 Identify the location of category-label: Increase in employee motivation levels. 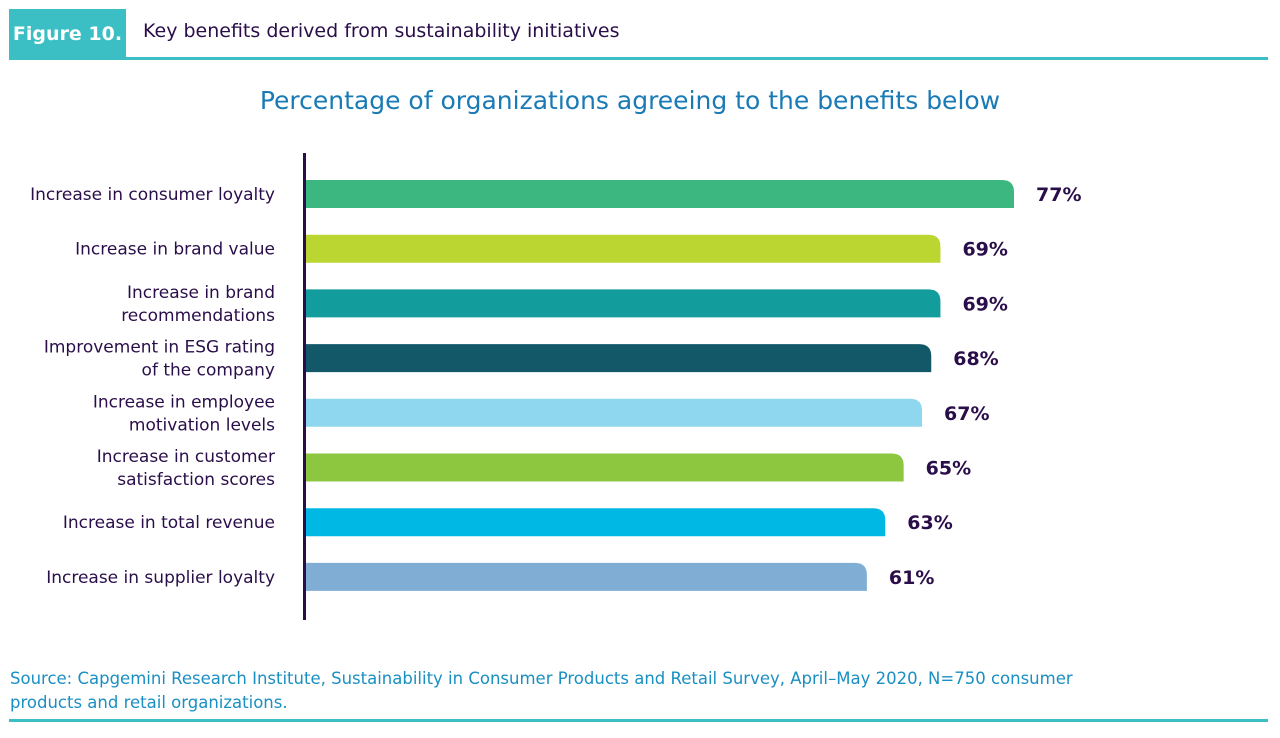
(184, 413).